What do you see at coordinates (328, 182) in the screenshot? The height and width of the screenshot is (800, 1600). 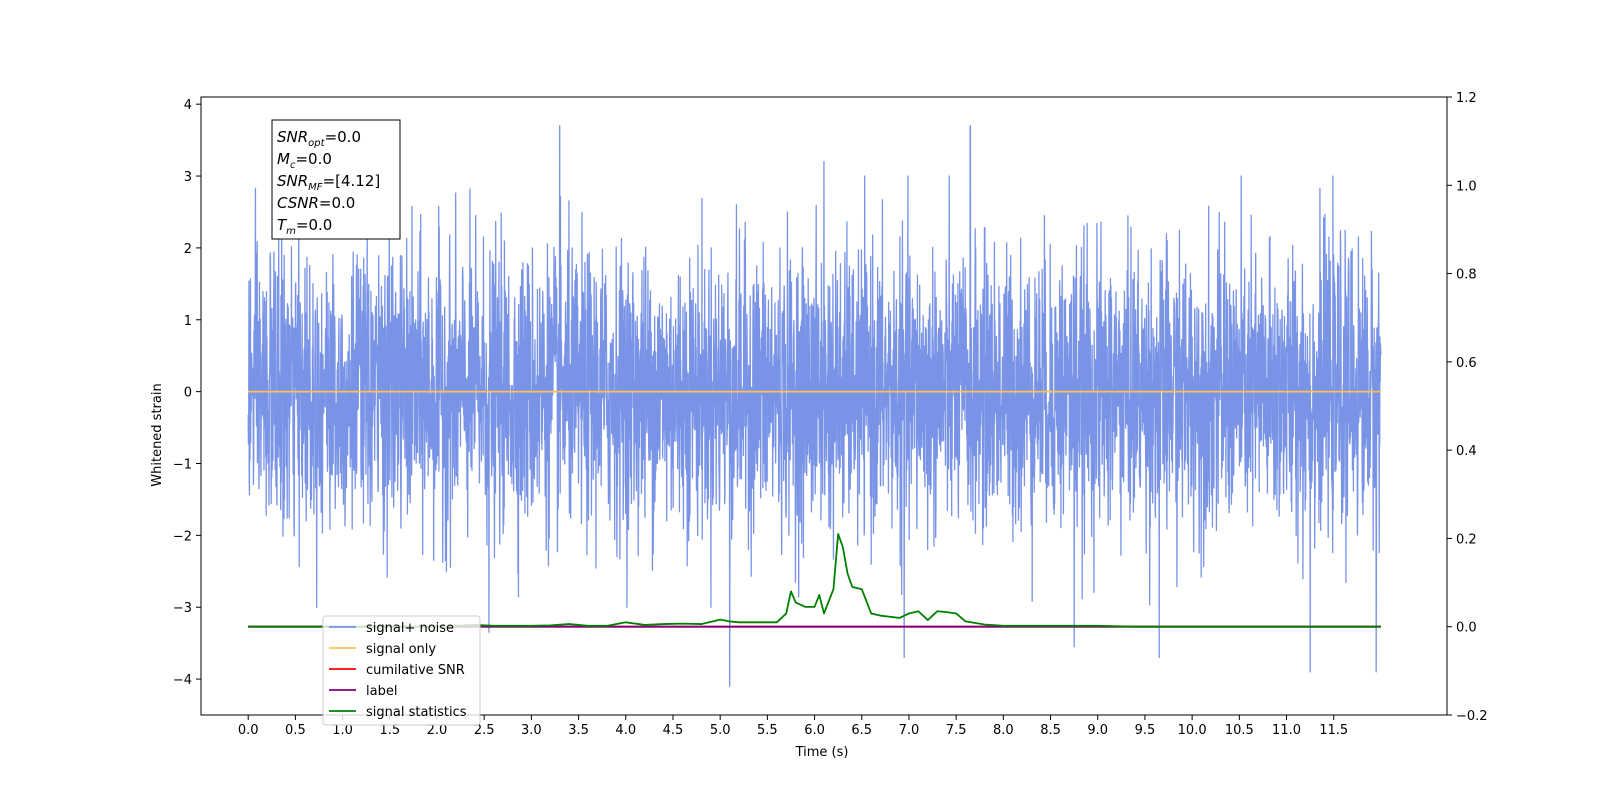 I see `stats-line-snr-mf: SNRMF=[4.12]` at bounding box center [328, 182].